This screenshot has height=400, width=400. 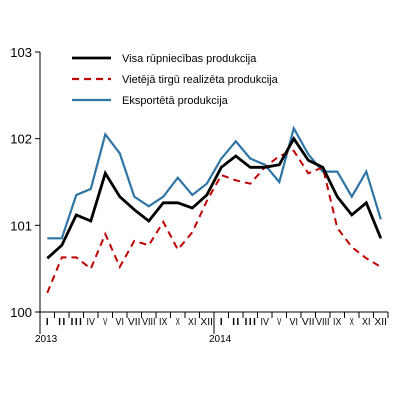 I want to click on legend-label-1: Visa rūpniecības produkcija, so click(x=189, y=59).